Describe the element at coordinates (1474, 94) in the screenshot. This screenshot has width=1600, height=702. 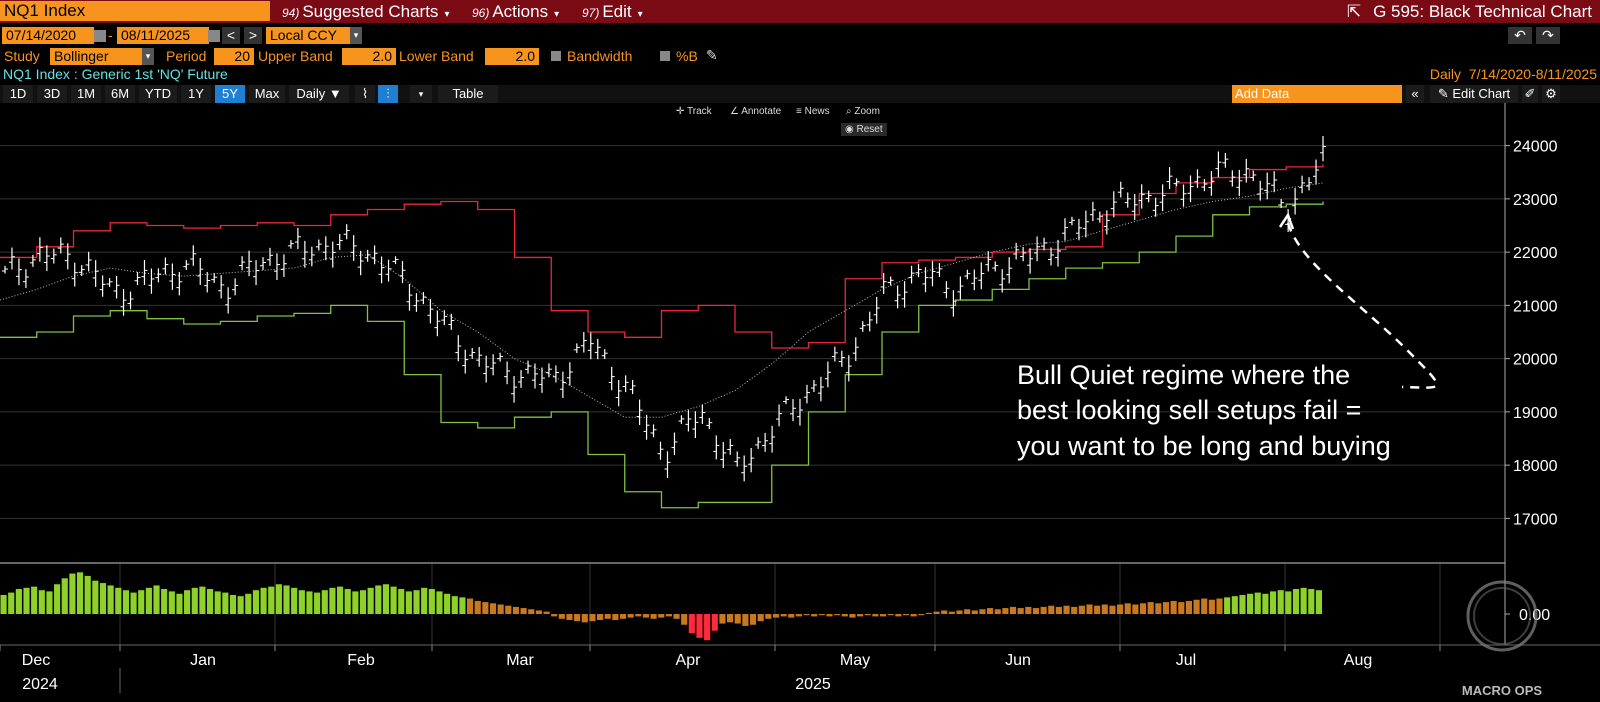
I see `edit-chart-button: ✎ Edit Chart` at that location.